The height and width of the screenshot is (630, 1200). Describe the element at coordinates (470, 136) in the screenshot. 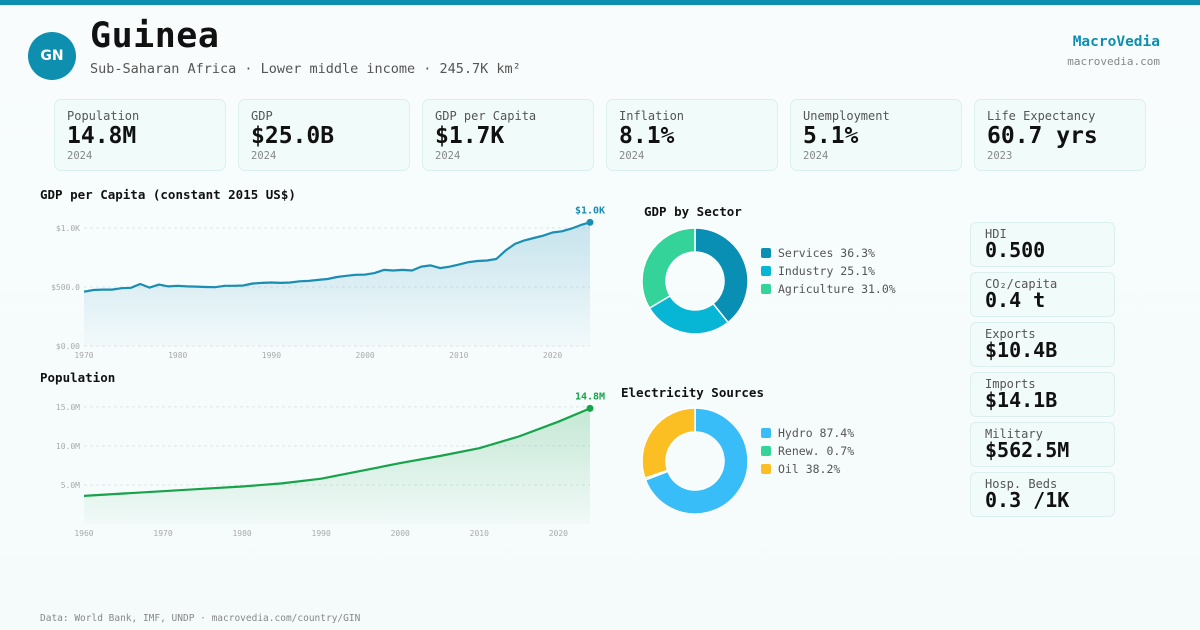

I see `stat-value: $1.7K` at that location.